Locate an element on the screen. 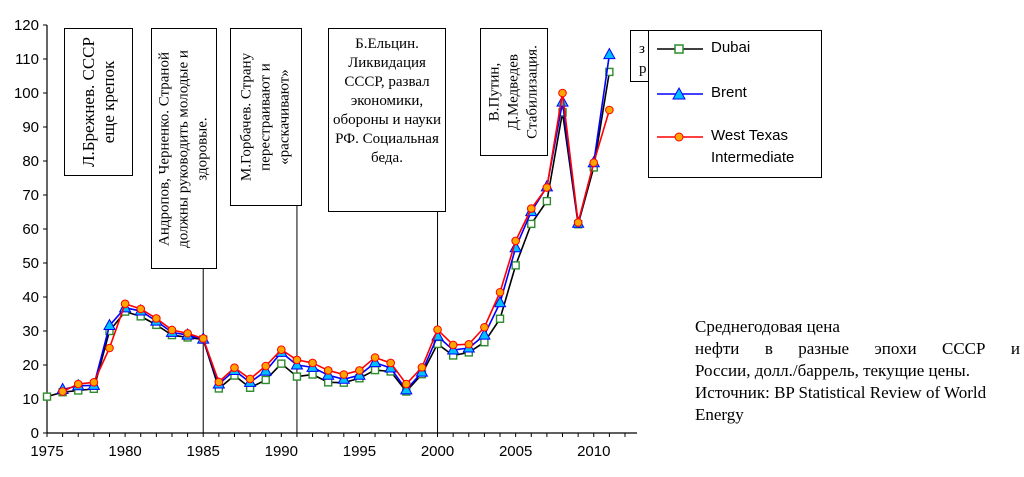 The width and height of the screenshot is (1024, 477). y-tick-label: 50 is located at coordinates (30, 263).